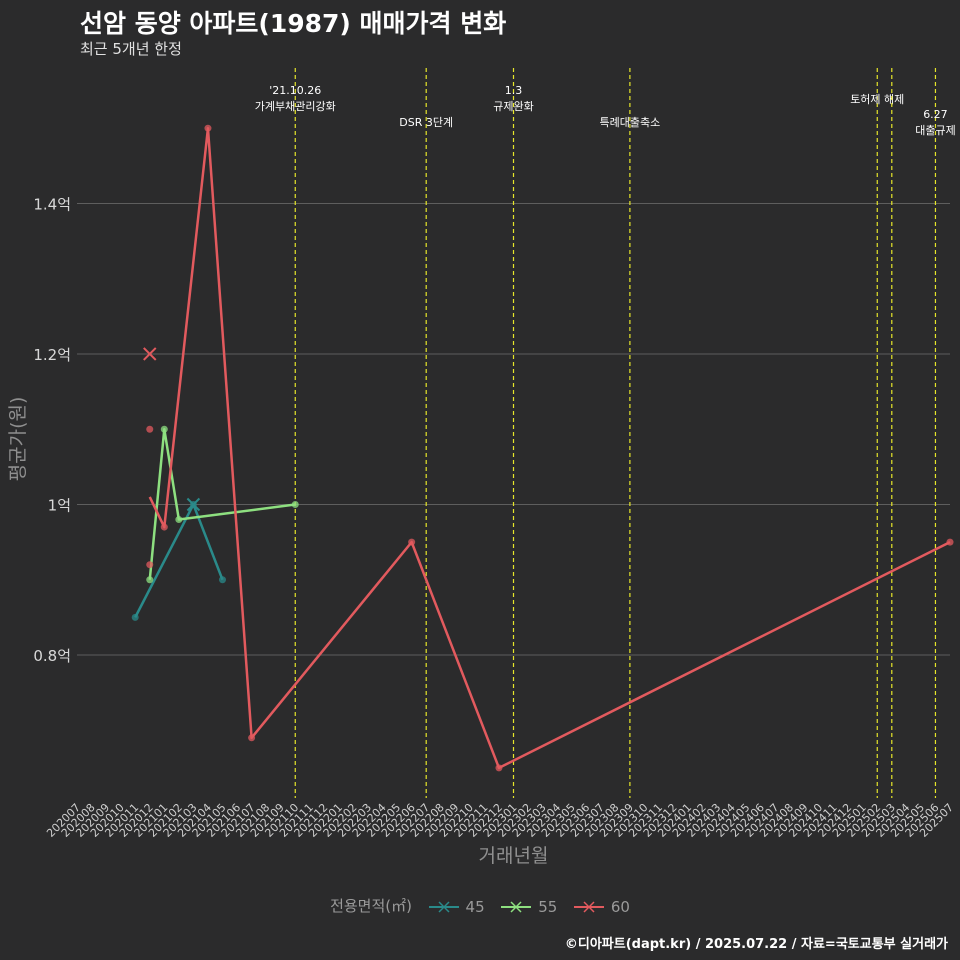 The width and height of the screenshot is (960, 960). Describe the element at coordinates (516, 907) in the screenshot. I see `legend-key-55-icon` at that location.